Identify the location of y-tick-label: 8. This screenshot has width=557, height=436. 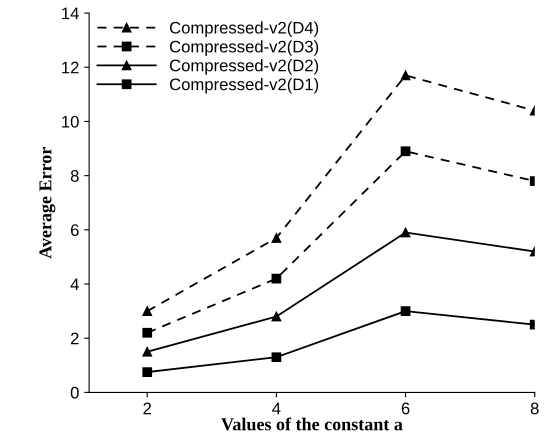
(74, 176).